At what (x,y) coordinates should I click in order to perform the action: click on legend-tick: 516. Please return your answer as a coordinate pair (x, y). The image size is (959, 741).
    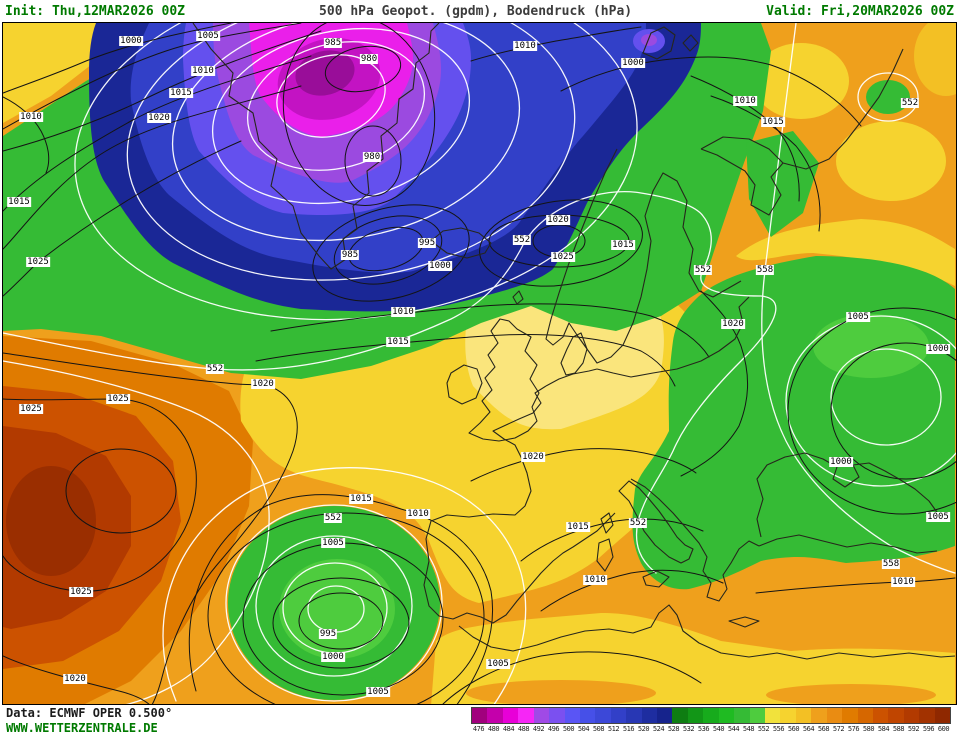
    Looking at the image, I should click on (628, 729).